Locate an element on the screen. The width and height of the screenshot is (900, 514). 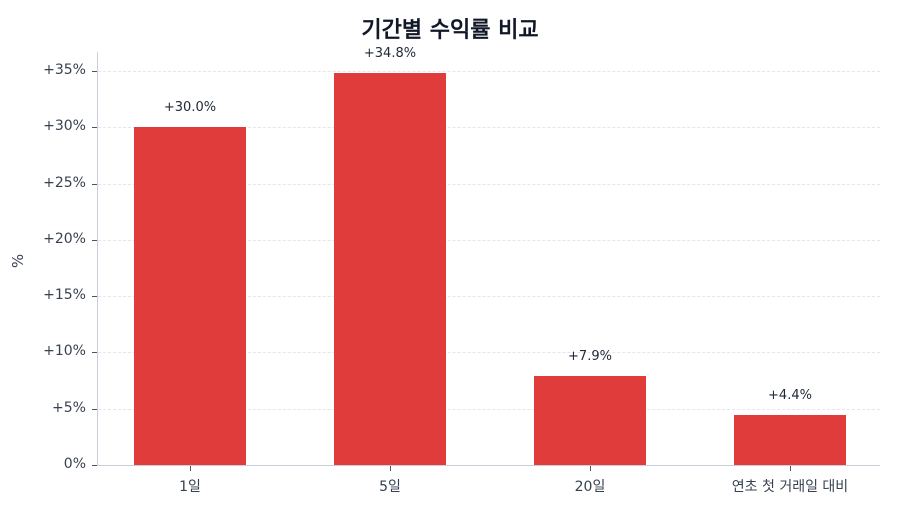
y-tick-label: 0% is located at coordinates (74, 464).